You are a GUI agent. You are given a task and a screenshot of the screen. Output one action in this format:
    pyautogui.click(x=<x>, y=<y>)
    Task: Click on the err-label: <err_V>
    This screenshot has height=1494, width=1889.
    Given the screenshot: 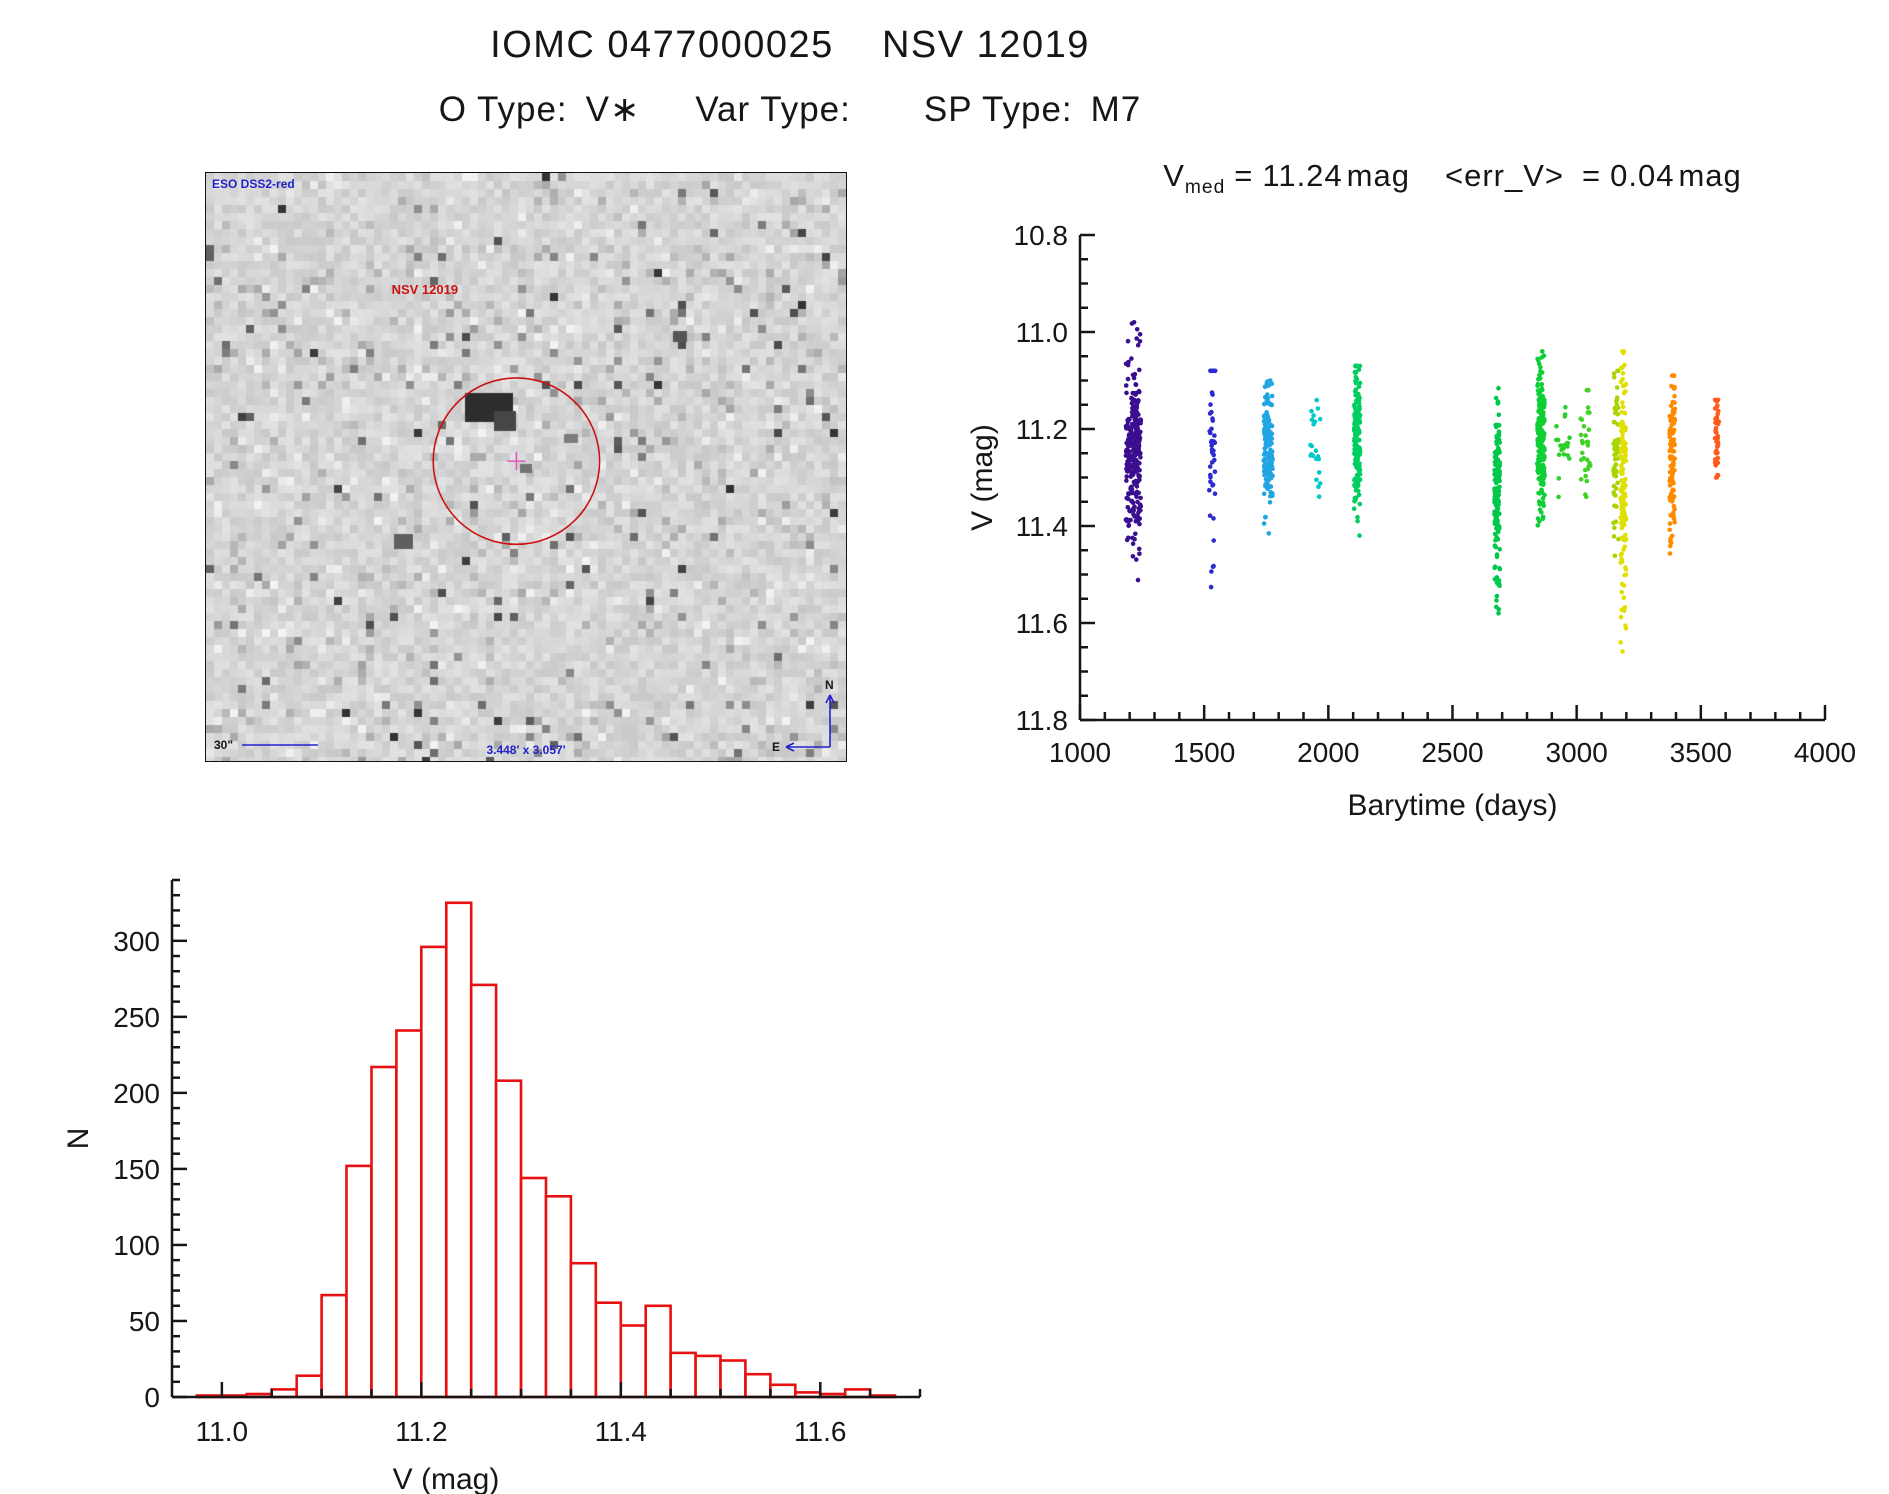 What is the action you would take?
    pyautogui.click(x=1504, y=175)
    